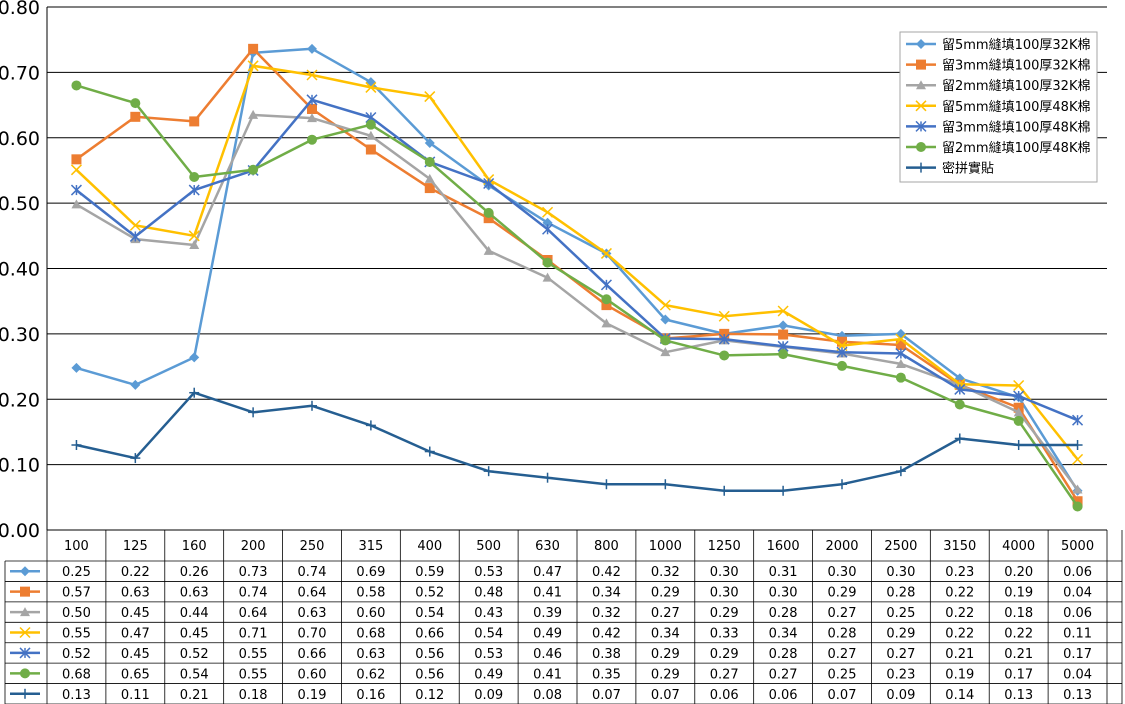 The width and height of the screenshot is (1125, 704). I want to click on table-cell: 0.47, so click(135, 634).